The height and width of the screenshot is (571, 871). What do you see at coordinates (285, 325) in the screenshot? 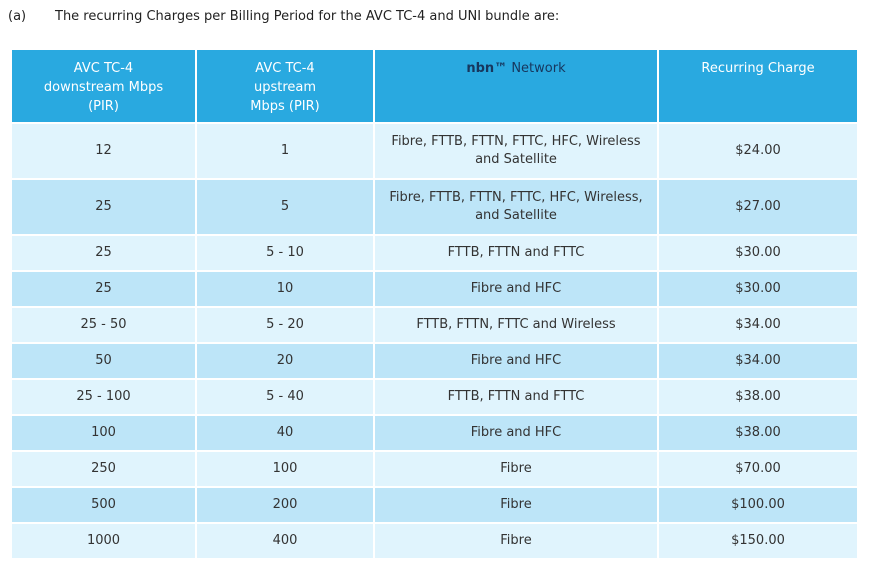
I see `cell-upstream: 5 - 20` at bounding box center [285, 325].